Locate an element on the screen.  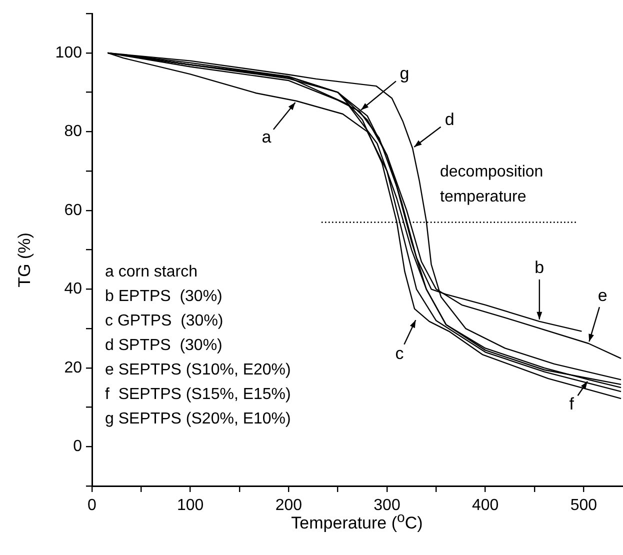
y-tick-label: 0 is located at coordinates (77, 447).